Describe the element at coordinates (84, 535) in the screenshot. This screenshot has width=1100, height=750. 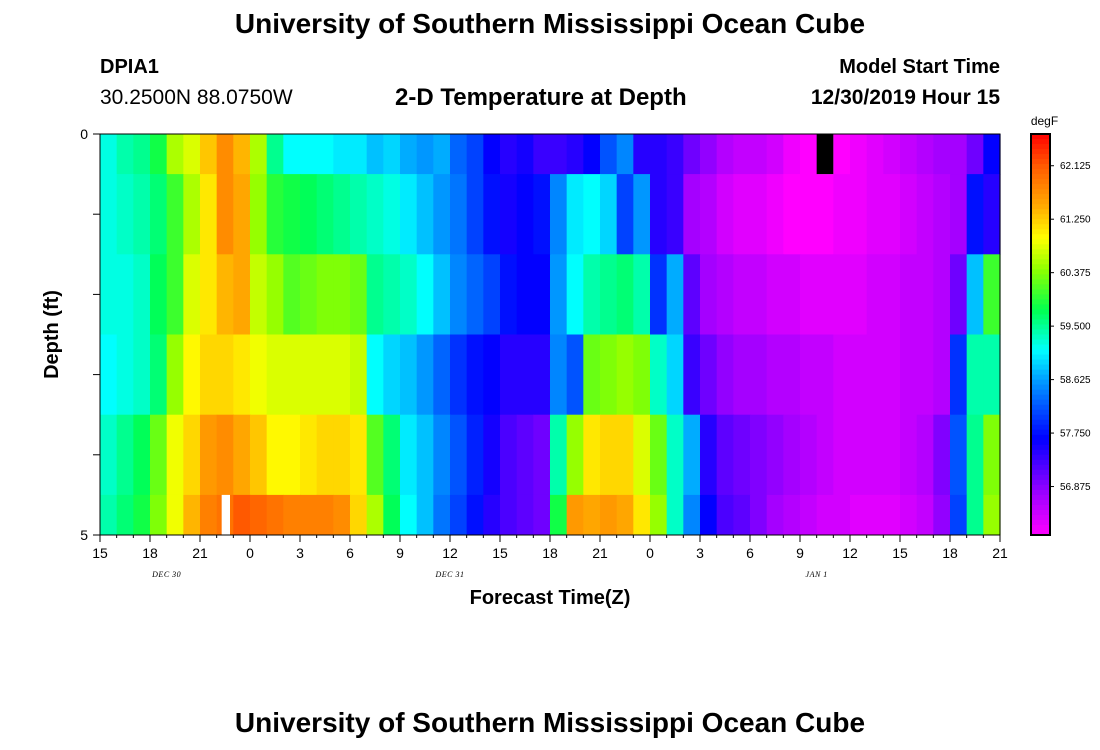
I see `y-tick-label: 5` at that location.